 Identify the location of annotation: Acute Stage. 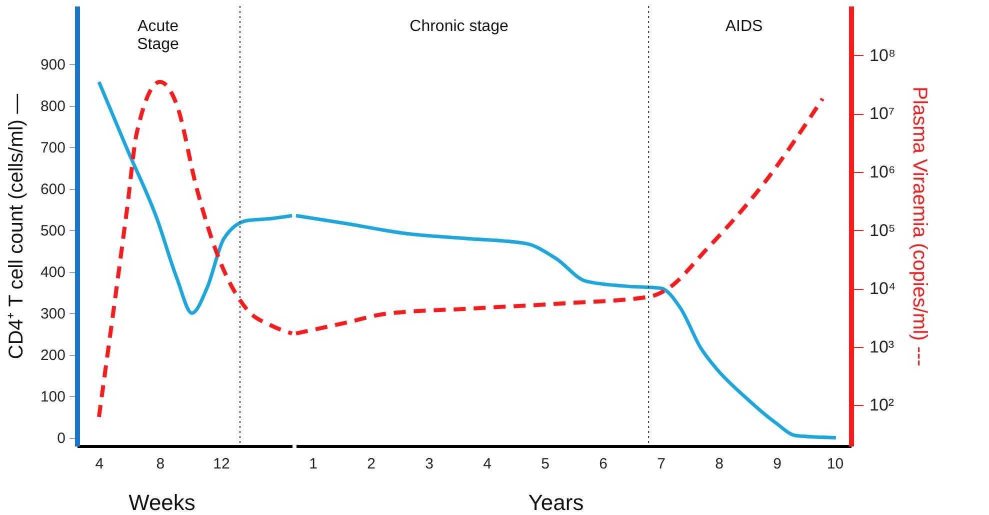
(158, 35).